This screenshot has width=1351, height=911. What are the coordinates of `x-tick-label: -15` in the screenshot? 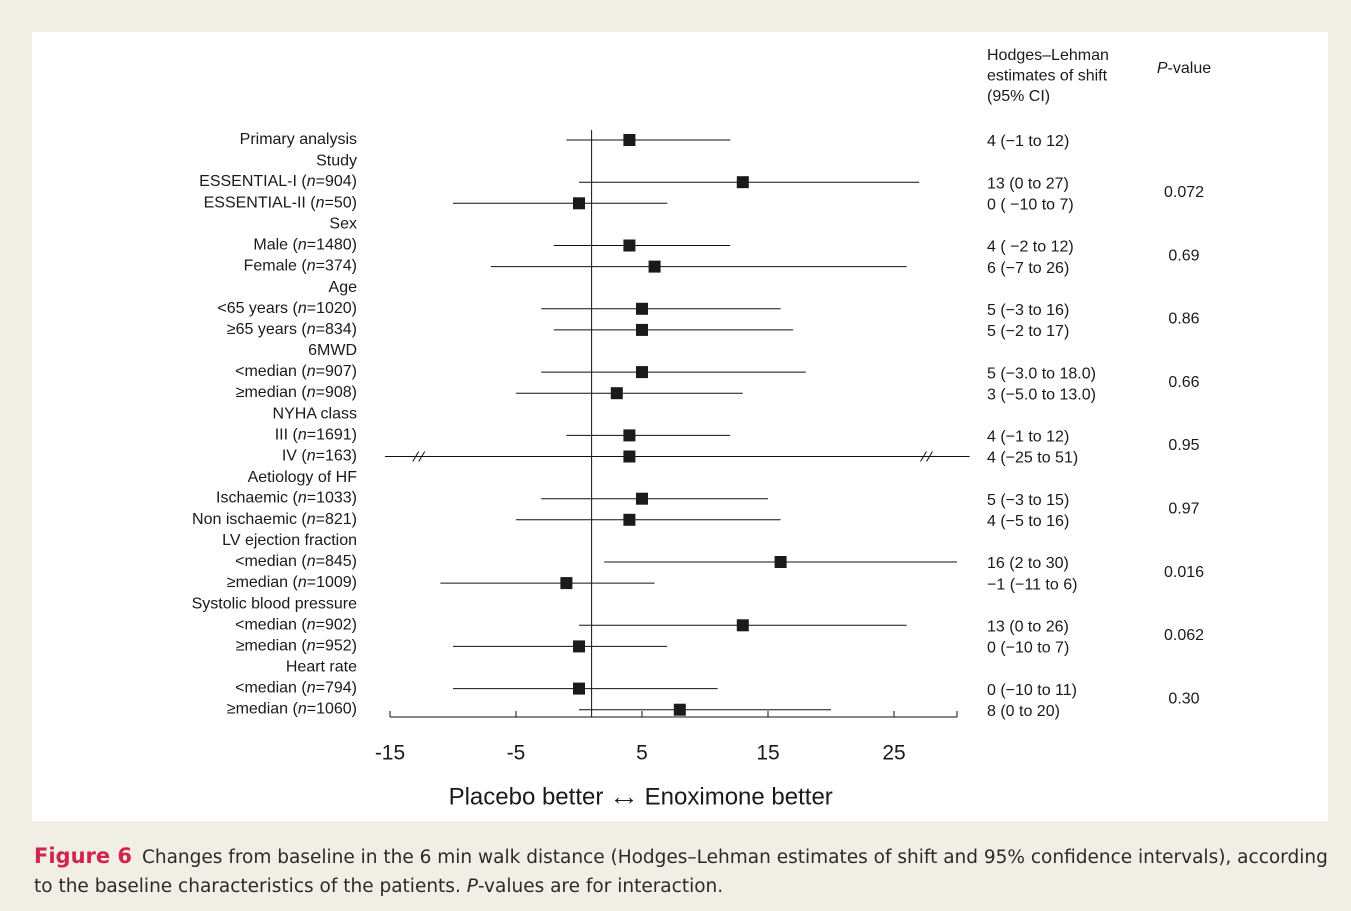 It's located at (390, 753).